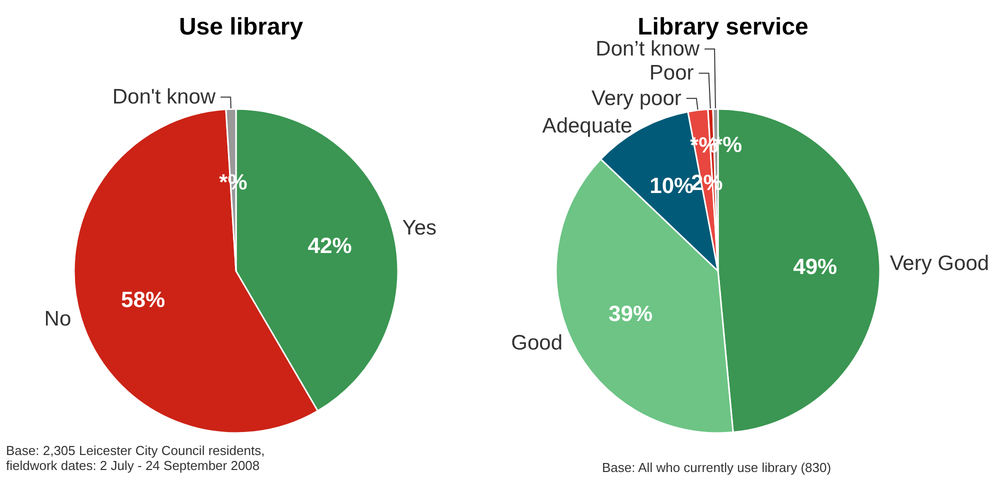 The height and width of the screenshot is (501, 996). I want to click on data-label: 42%, so click(330, 245).